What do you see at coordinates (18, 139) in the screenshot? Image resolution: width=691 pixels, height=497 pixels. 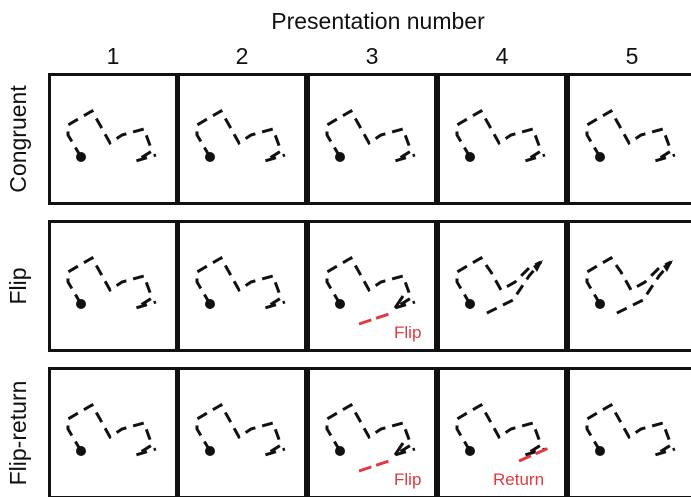 I see `row-label-congruent: Congruent` at bounding box center [18, 139].